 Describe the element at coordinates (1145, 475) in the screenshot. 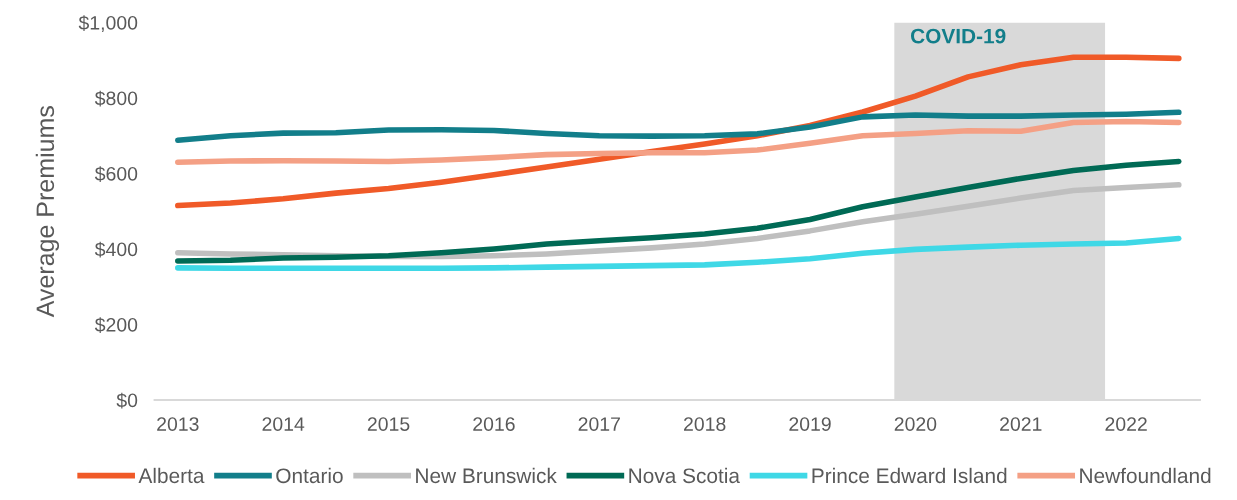

I see `legend-label: Newfoundland` at that location.